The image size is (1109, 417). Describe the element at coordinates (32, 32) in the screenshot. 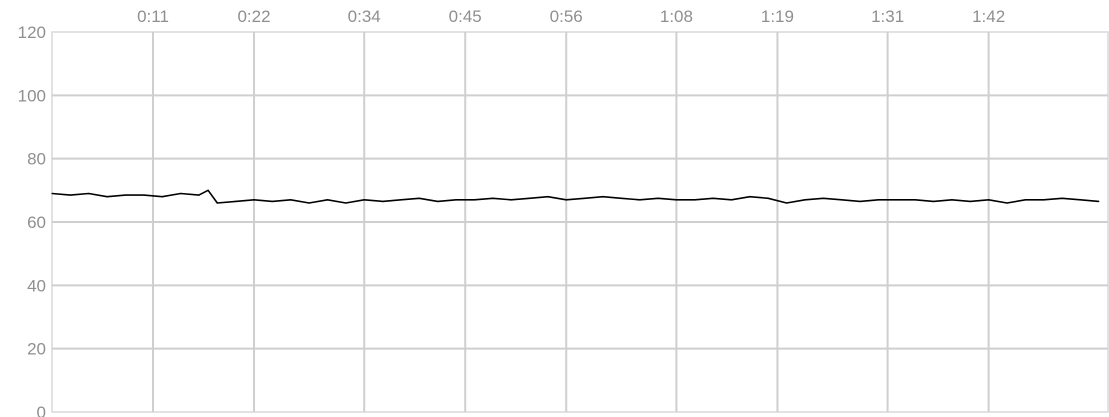

I see `y-tick-label: 120` at that location.